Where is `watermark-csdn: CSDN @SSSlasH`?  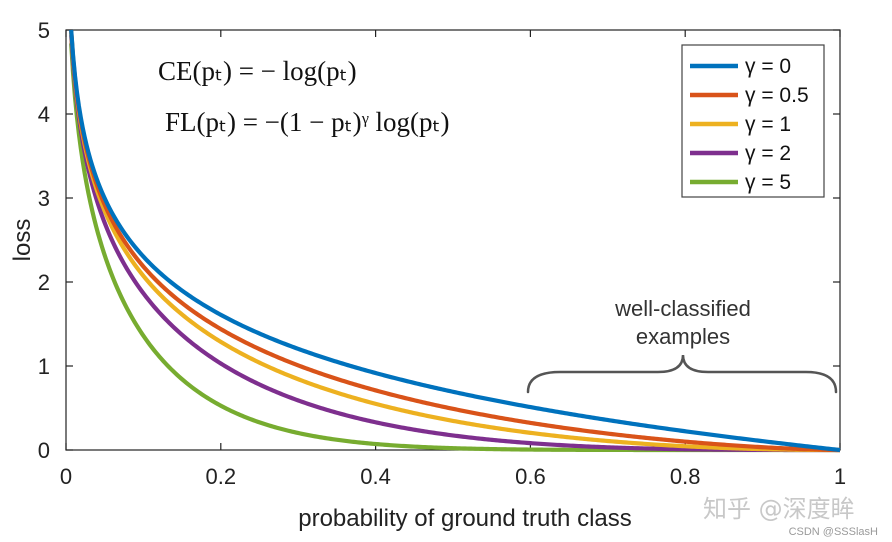
watermark-csdn: CSDN @SSSlasH is located at coordinates (833, 532).